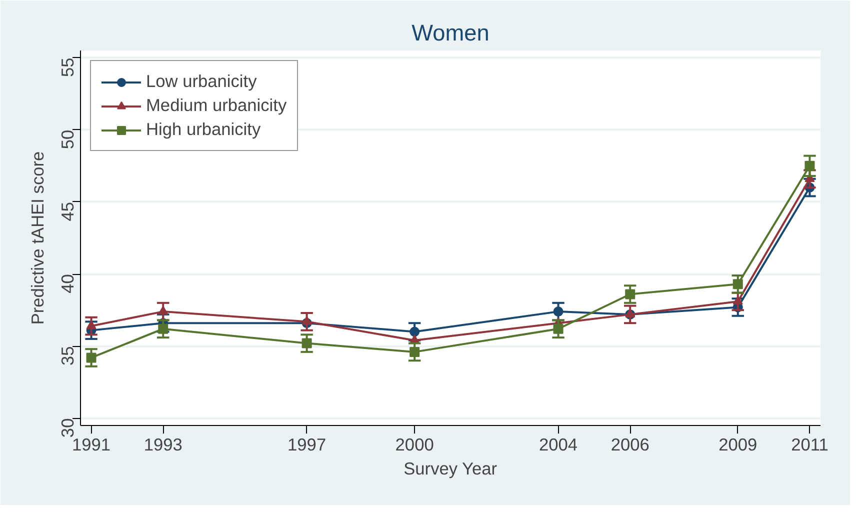 This screenshot has height=512, width=859. What do you see at coordinates (414, 444) in the screenshot?
I see `x-tick-label: 2000` at bounding box center [414, 444].